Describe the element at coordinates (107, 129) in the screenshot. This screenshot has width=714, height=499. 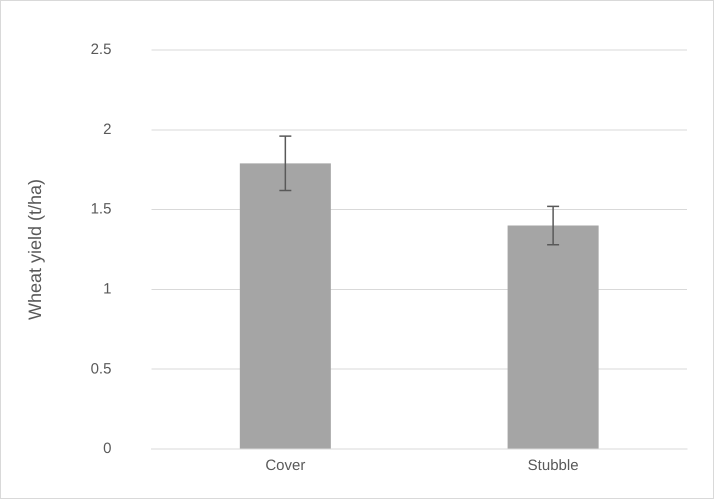
I see `y-tick-label: 2` at that location.